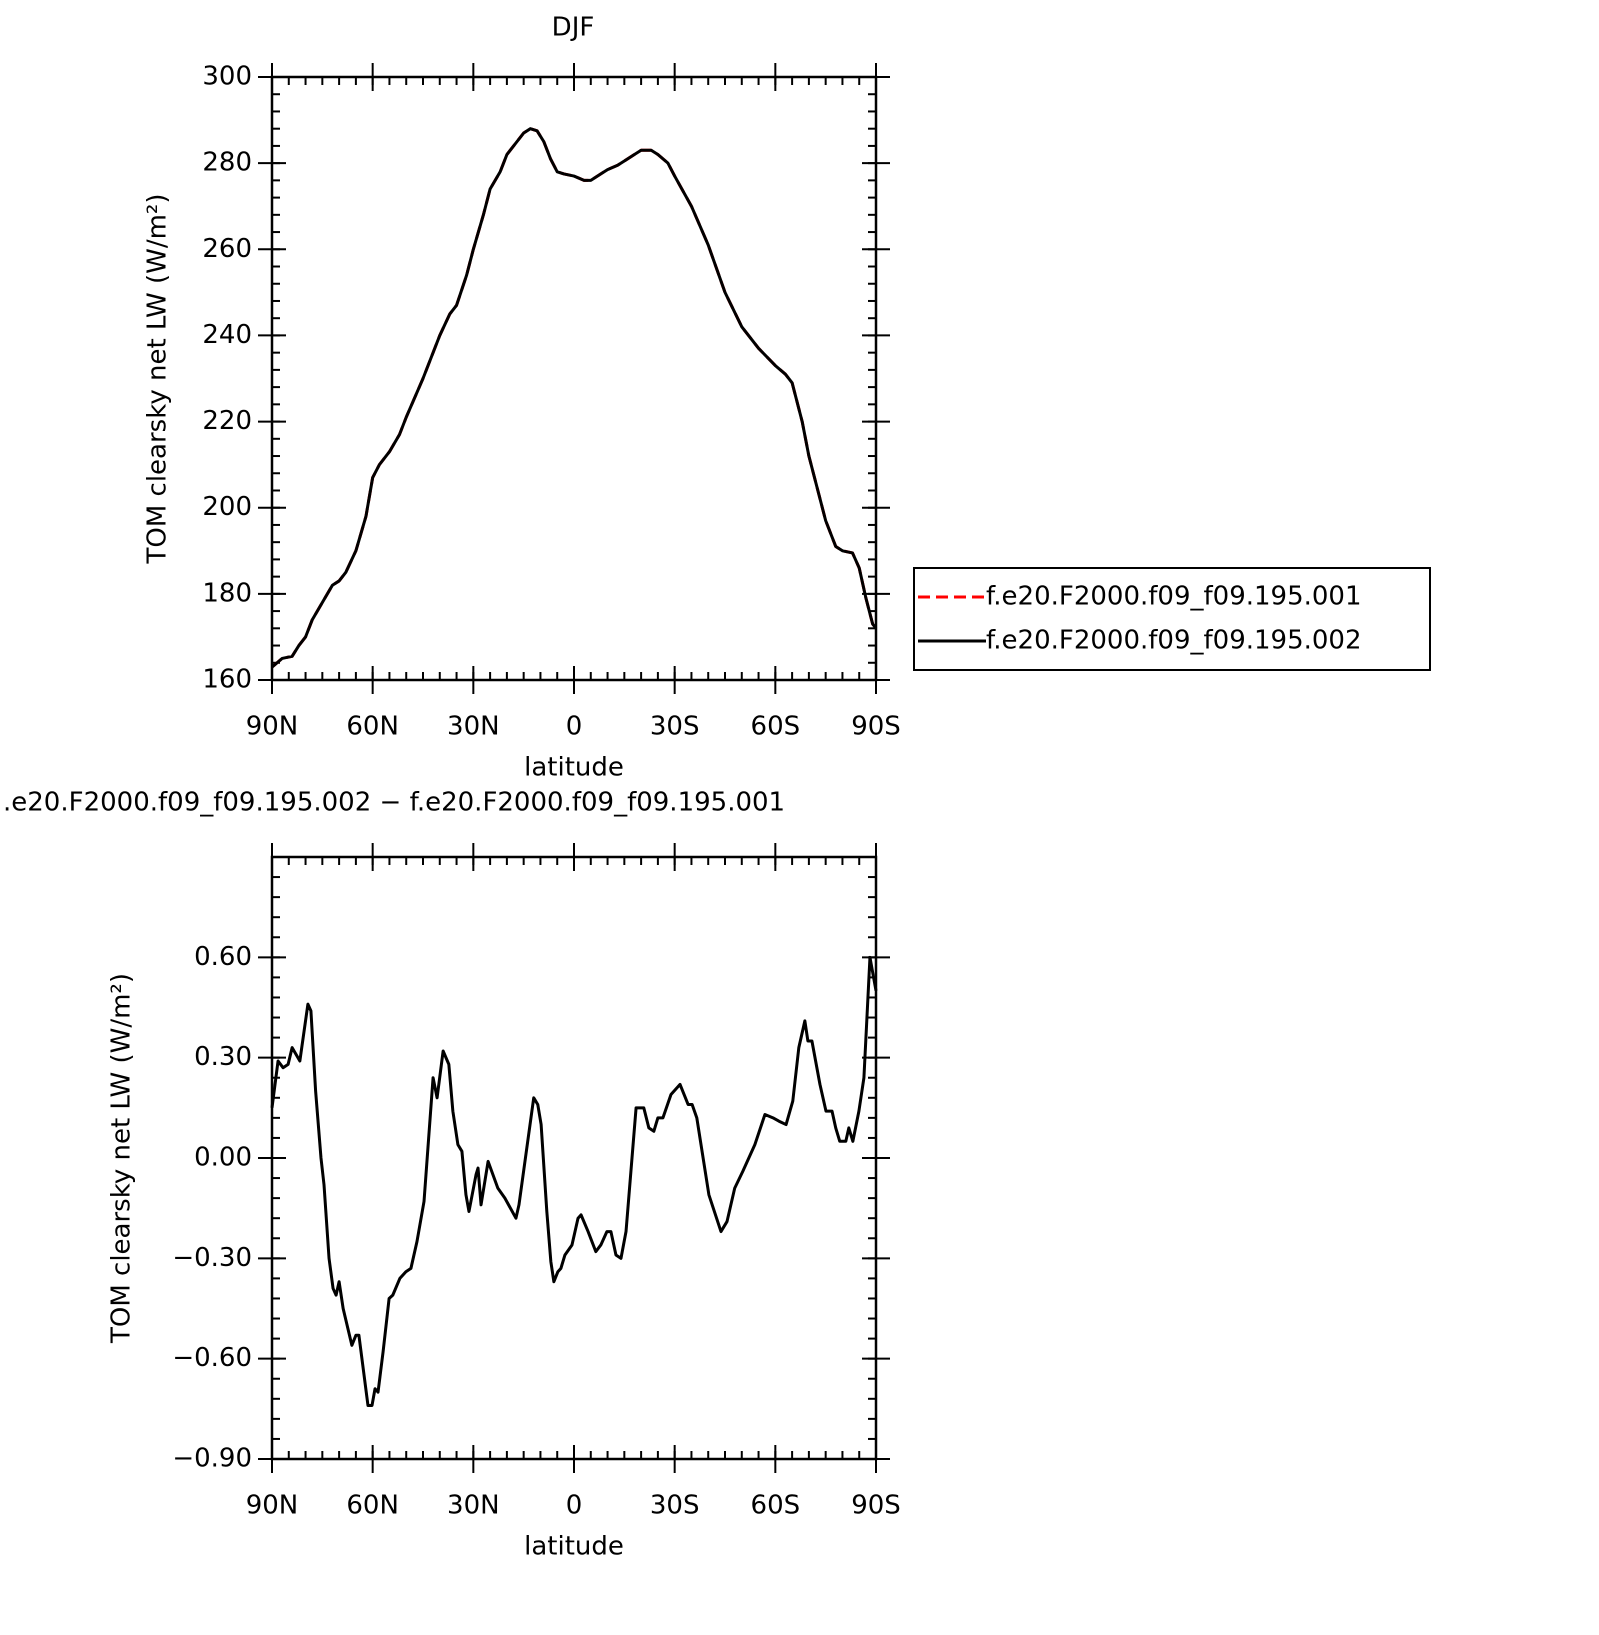 The width and height of the screenshot is (1599, 1635). What do you see at coordinates (1174, 641) in the screenshot?
I see `legend-label: f.e20.F2000.f09_f09.195.002` at bounding box center [1174, 641].